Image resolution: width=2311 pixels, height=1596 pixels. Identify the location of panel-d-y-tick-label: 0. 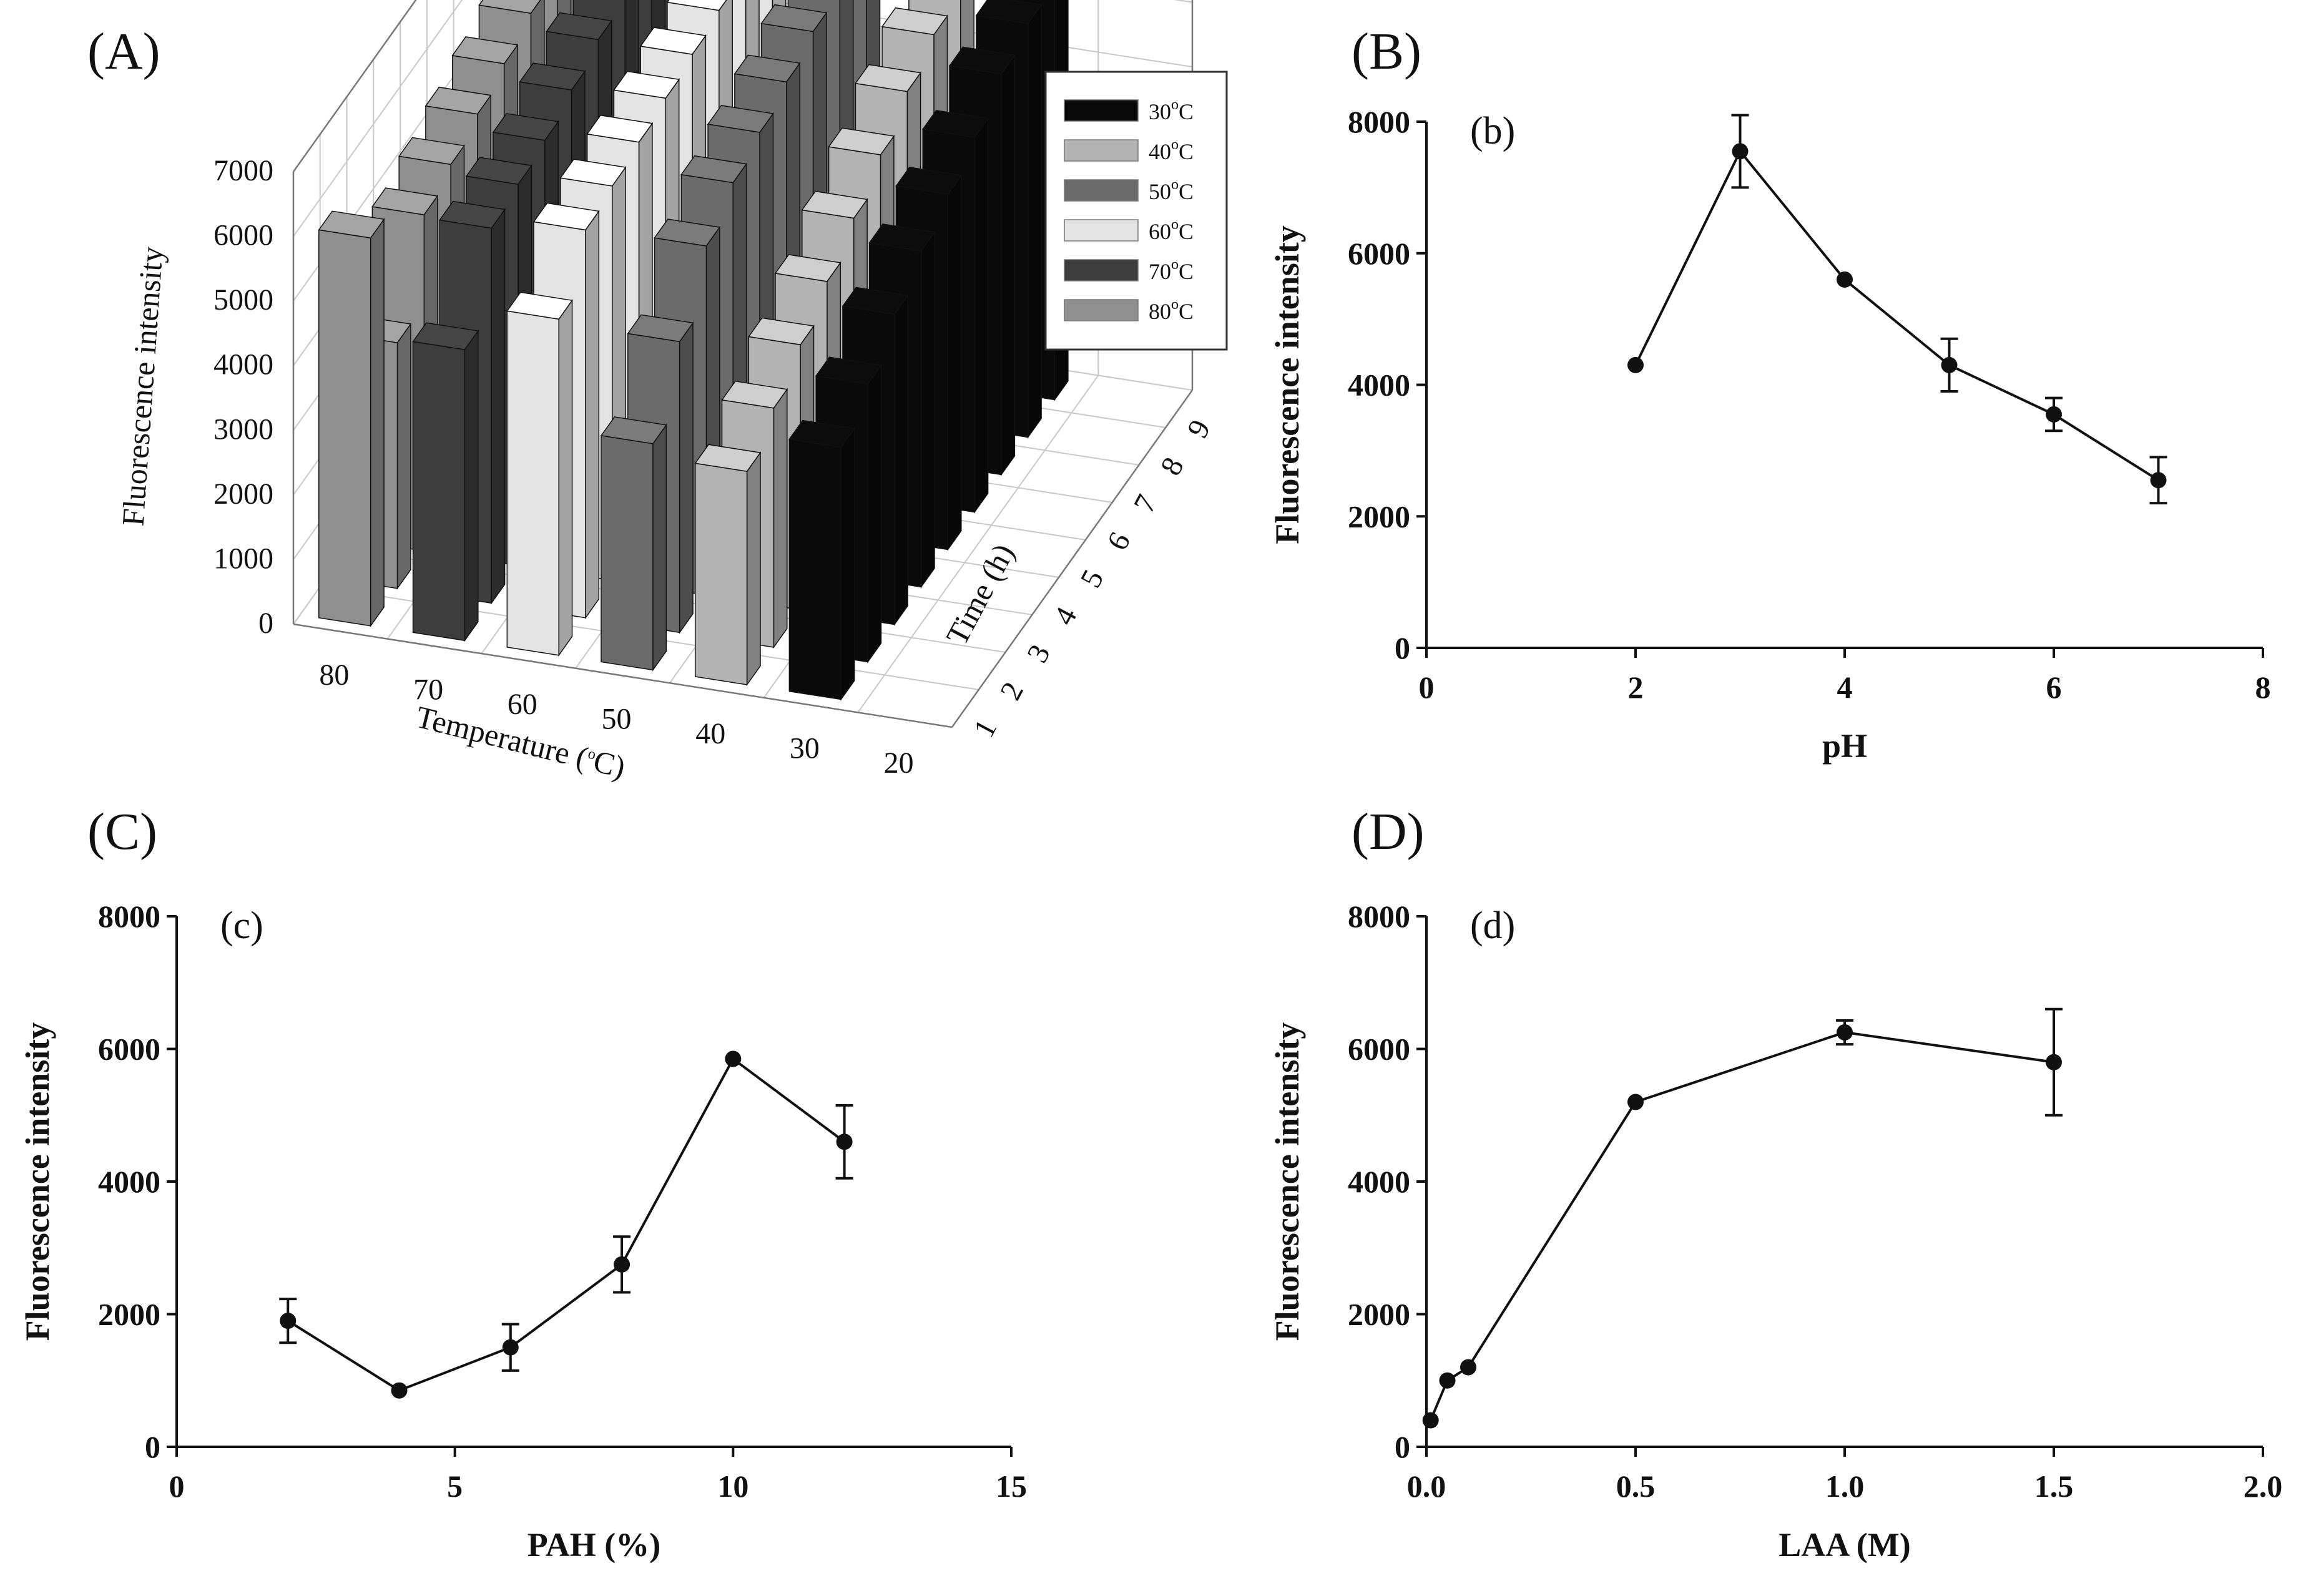
(1403, 1446).